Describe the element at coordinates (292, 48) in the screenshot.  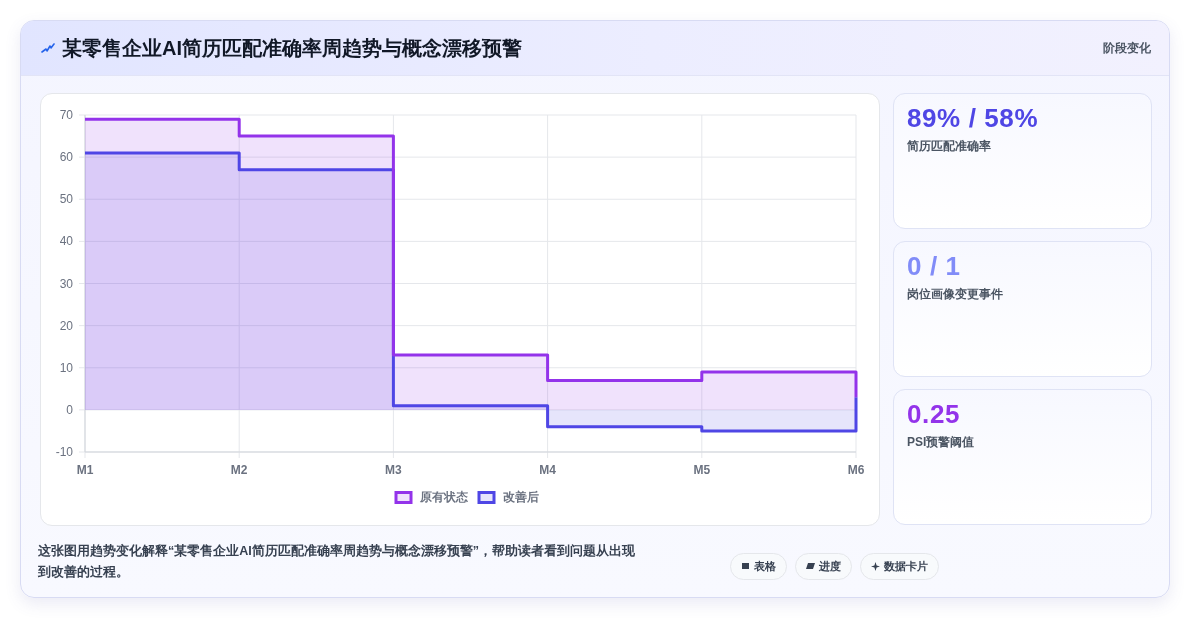
I see `title: 某零售企业AI简历匹配准确率周趋势与概念漂移预警` at that location.